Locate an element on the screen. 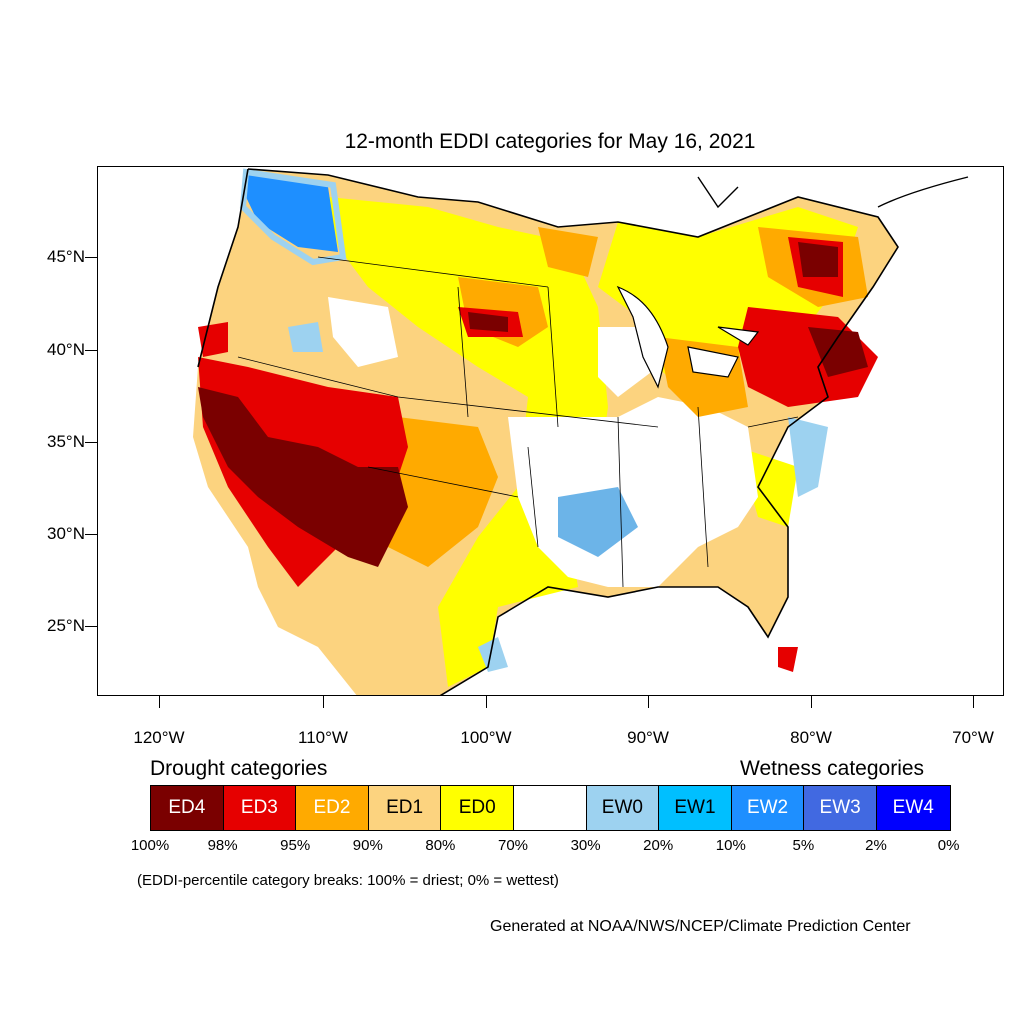  legend-box-ew3: EW3 is located at coordinates (840, 808).